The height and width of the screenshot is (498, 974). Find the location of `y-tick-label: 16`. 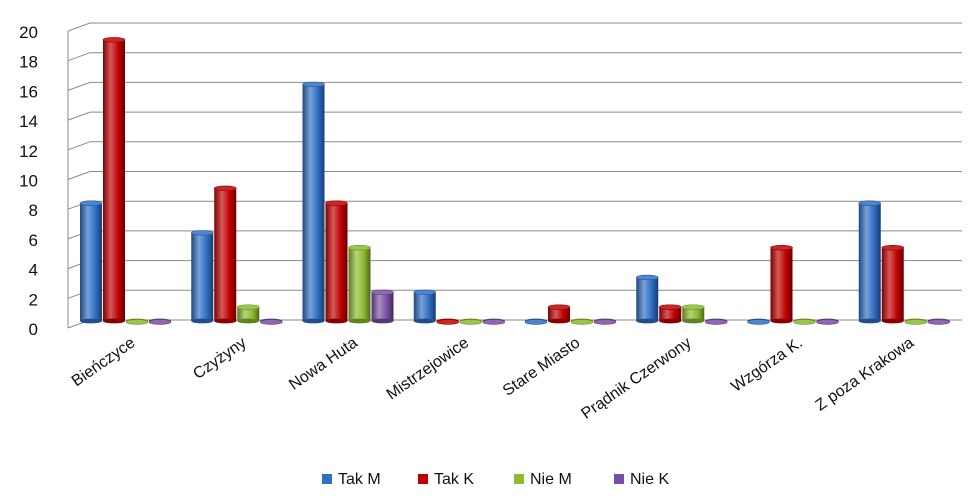

y-tick-label: 16 is located at coordinates (28, 91).